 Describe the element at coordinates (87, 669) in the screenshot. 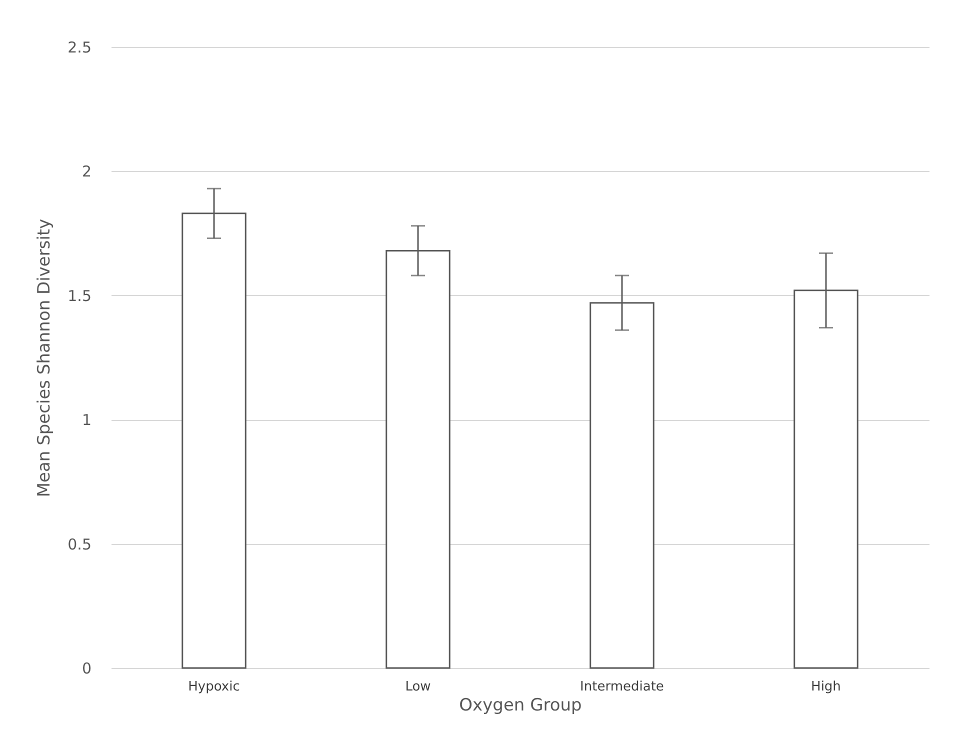

I see `y-tick-label: 0` at that location.